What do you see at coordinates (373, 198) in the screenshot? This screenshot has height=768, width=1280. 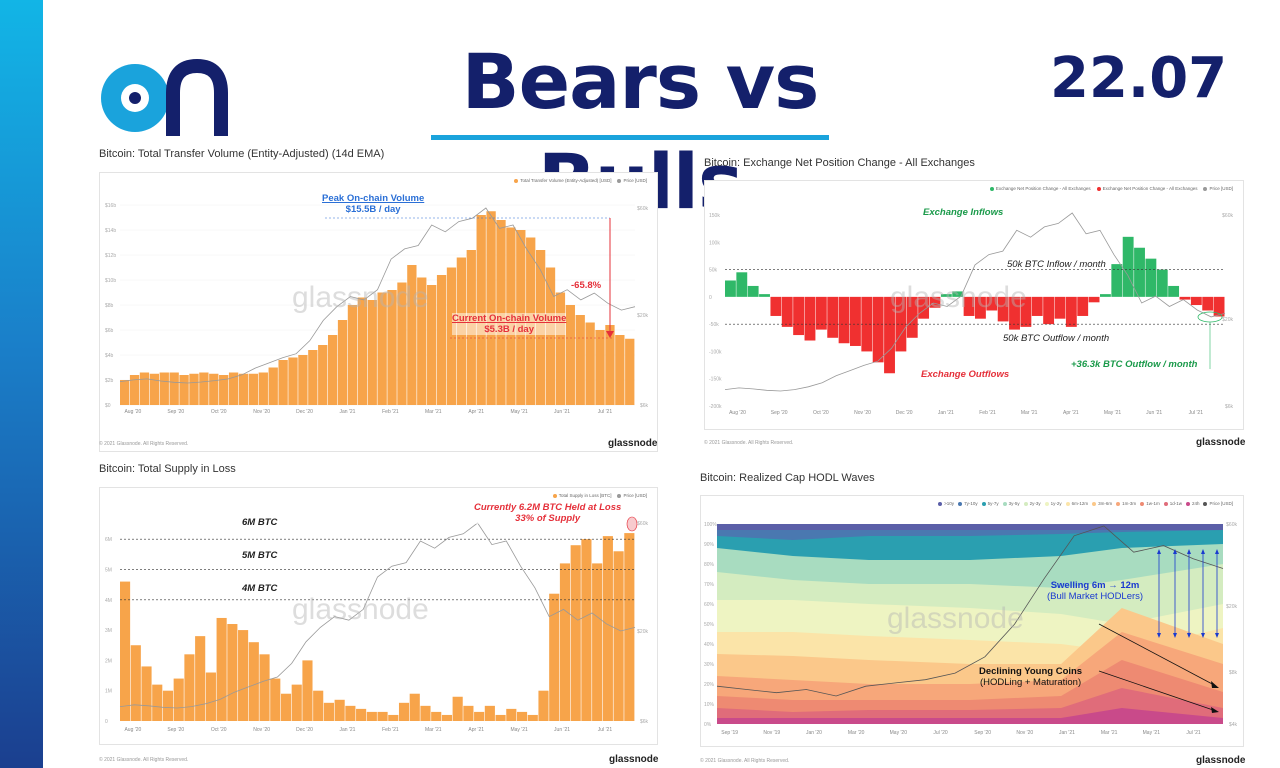 I see `chart1-peak-label: Peak On-chain Volume` at bounding box center [373, 198].